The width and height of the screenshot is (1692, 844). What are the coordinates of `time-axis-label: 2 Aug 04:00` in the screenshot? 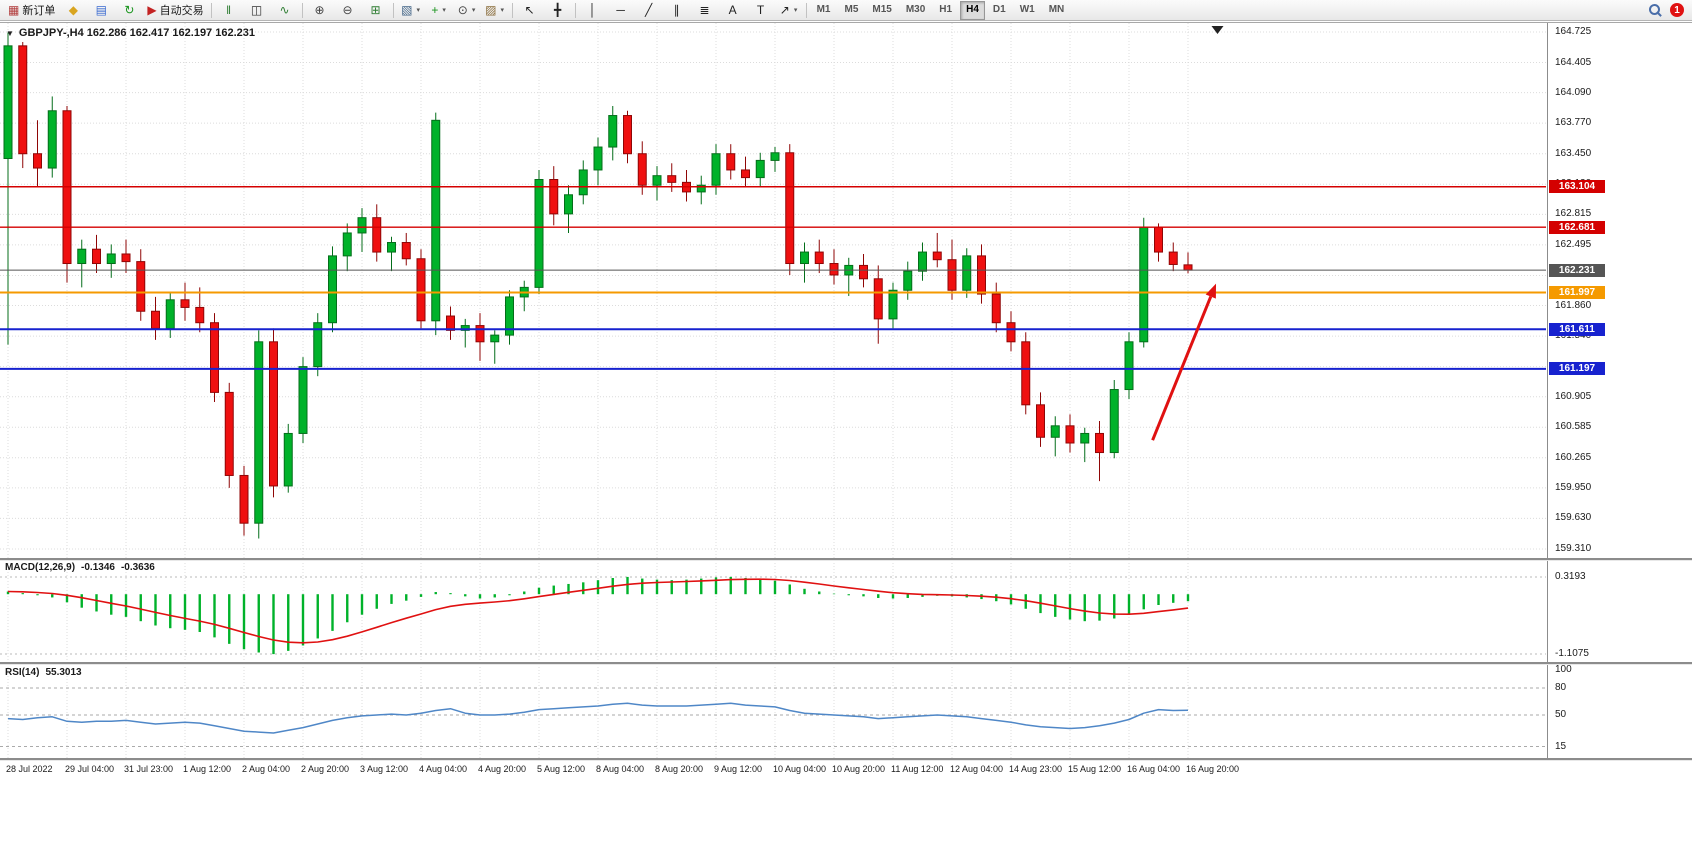 It's located at (266, 769).